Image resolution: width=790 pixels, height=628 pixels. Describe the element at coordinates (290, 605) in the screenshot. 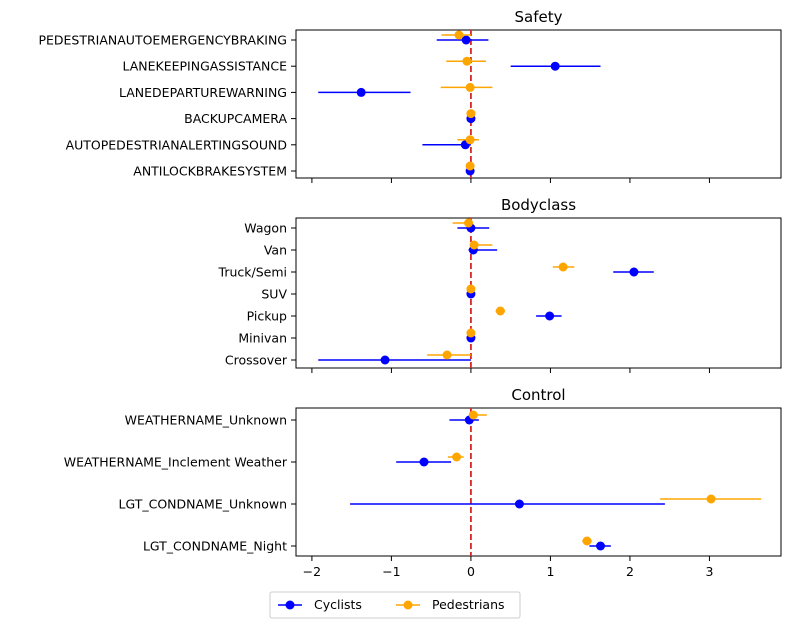

I see `legend-cyclists-marker` at that location.